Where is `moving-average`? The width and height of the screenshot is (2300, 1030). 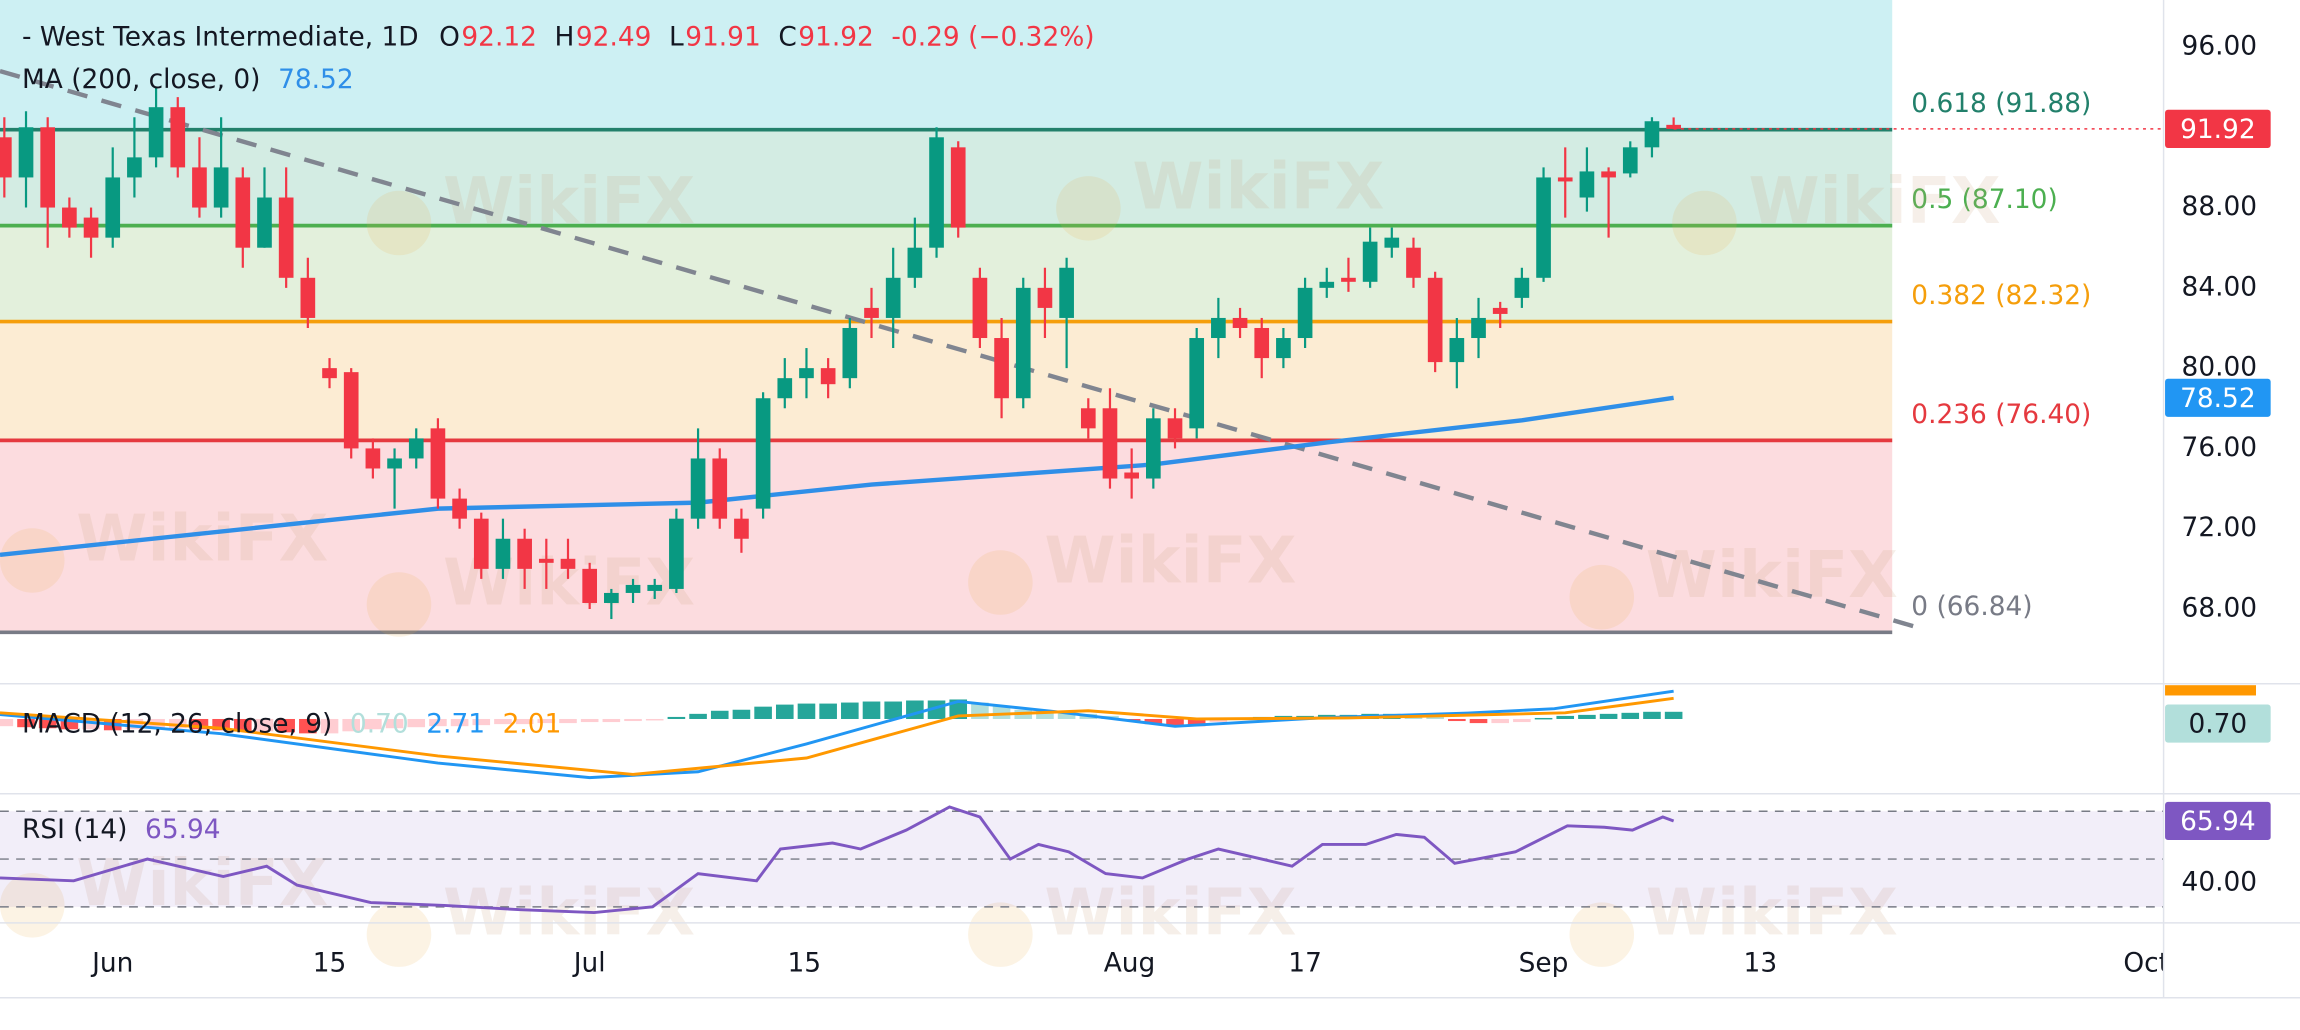 moving-average is located at coordinates (837, 476).